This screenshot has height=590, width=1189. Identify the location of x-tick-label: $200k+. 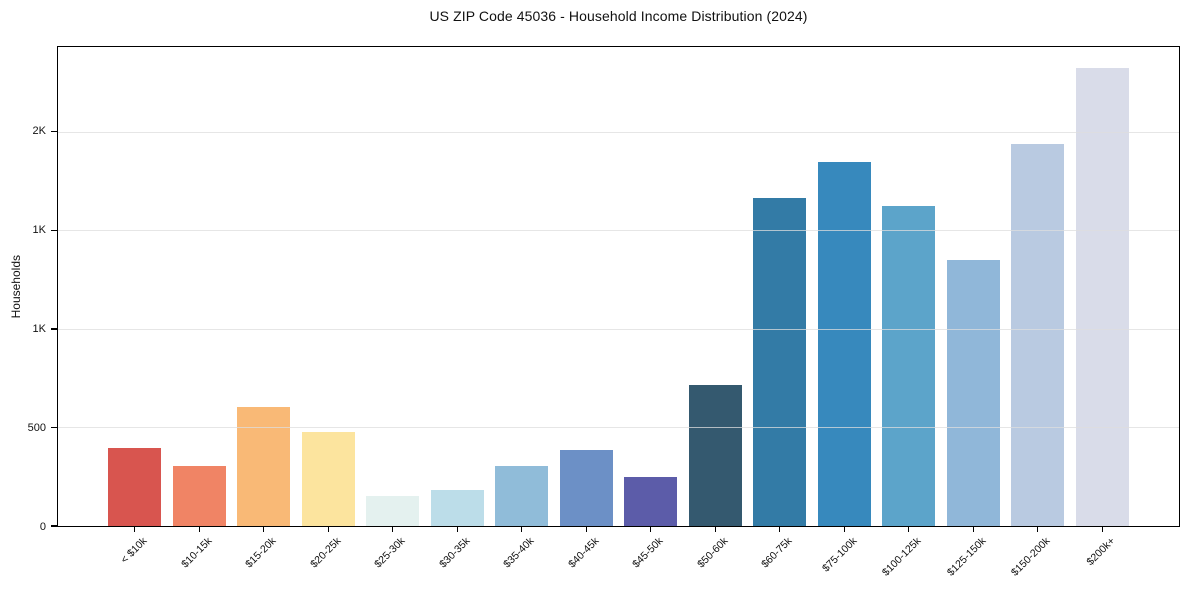
(1100, 552).